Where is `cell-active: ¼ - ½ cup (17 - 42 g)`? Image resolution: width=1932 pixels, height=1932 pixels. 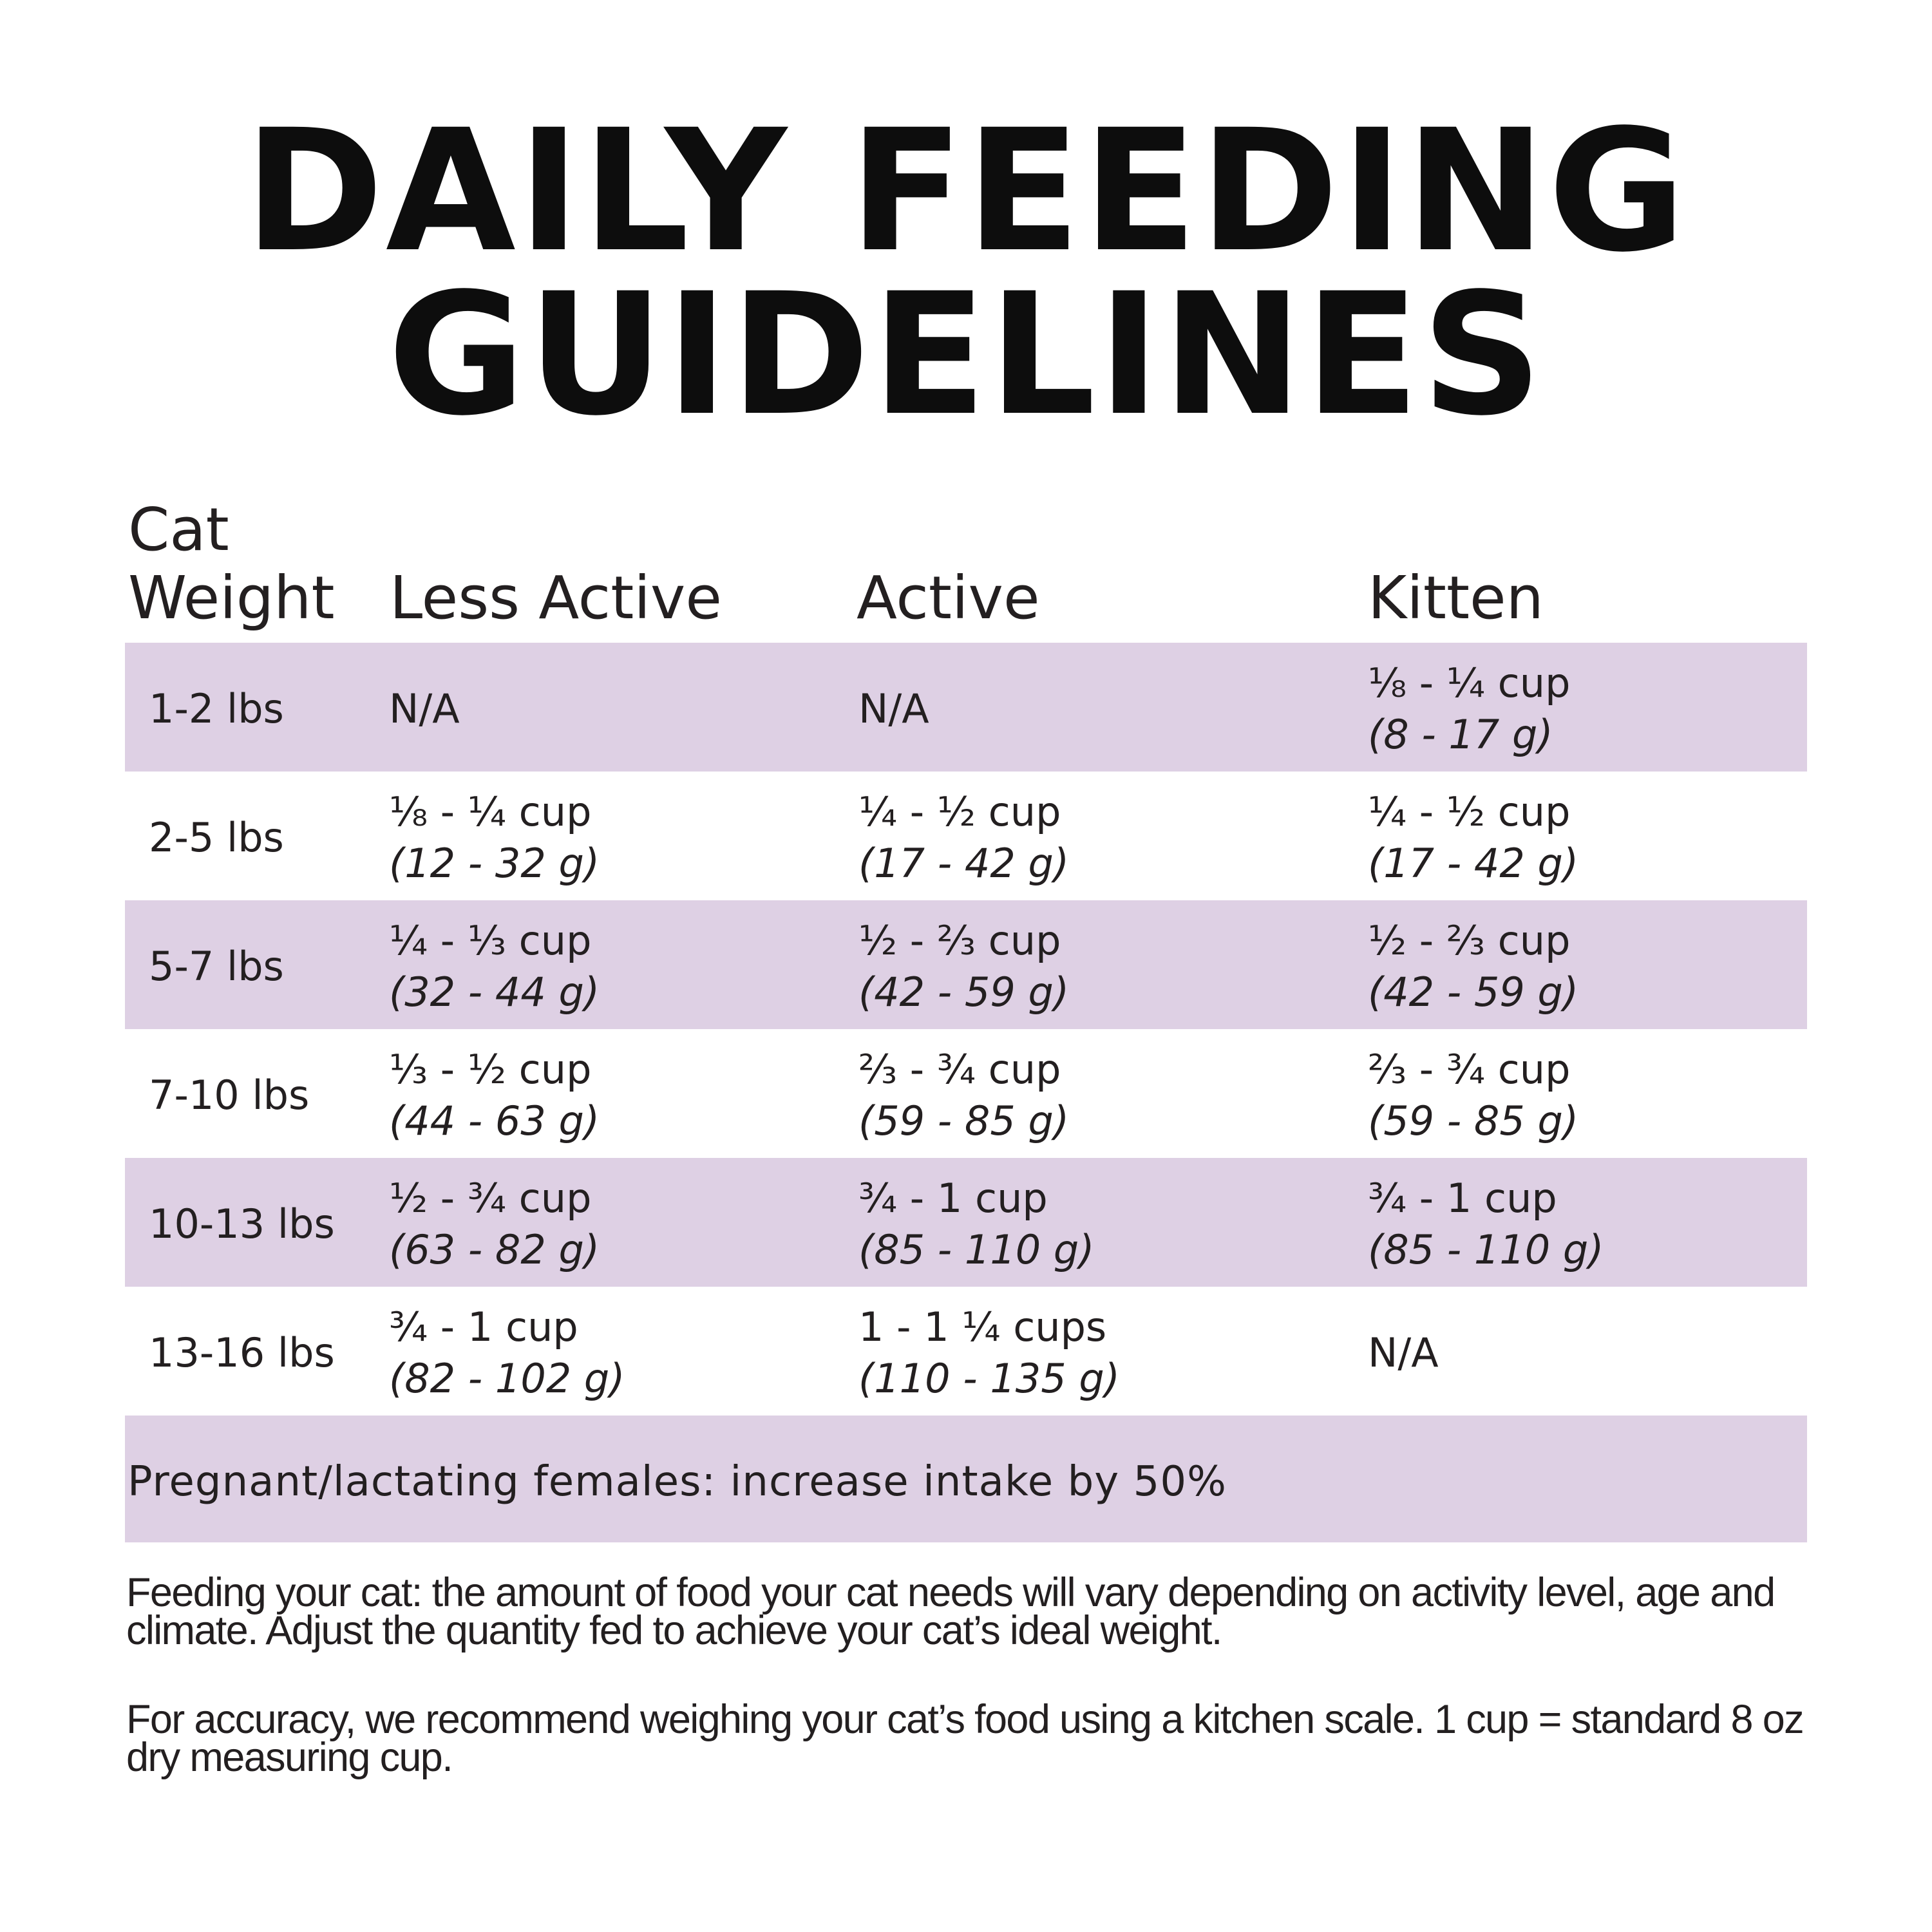 cell-active: ¼ - ½ cup (17 - 42 g) is located at coordinates (964, 838).